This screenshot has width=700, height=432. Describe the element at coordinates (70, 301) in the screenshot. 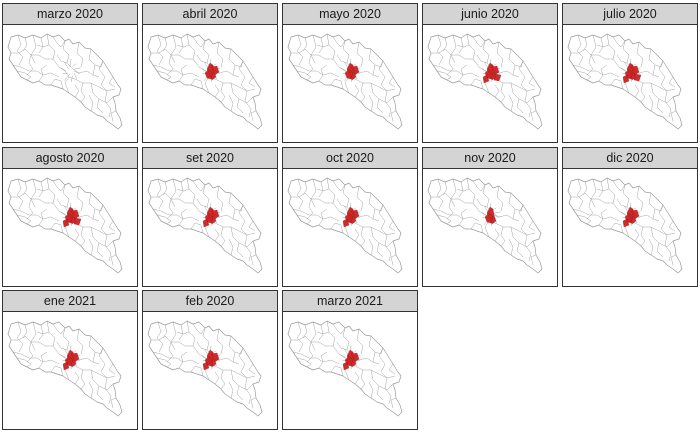

I see `facet-strip-label: ene 2021` at that location.